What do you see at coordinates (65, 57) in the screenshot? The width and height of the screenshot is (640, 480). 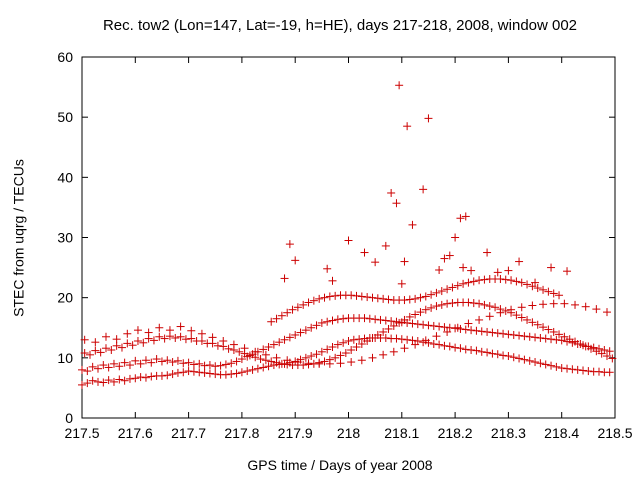 I see `y-tick-label: 60` at bounding box center [65, 57].